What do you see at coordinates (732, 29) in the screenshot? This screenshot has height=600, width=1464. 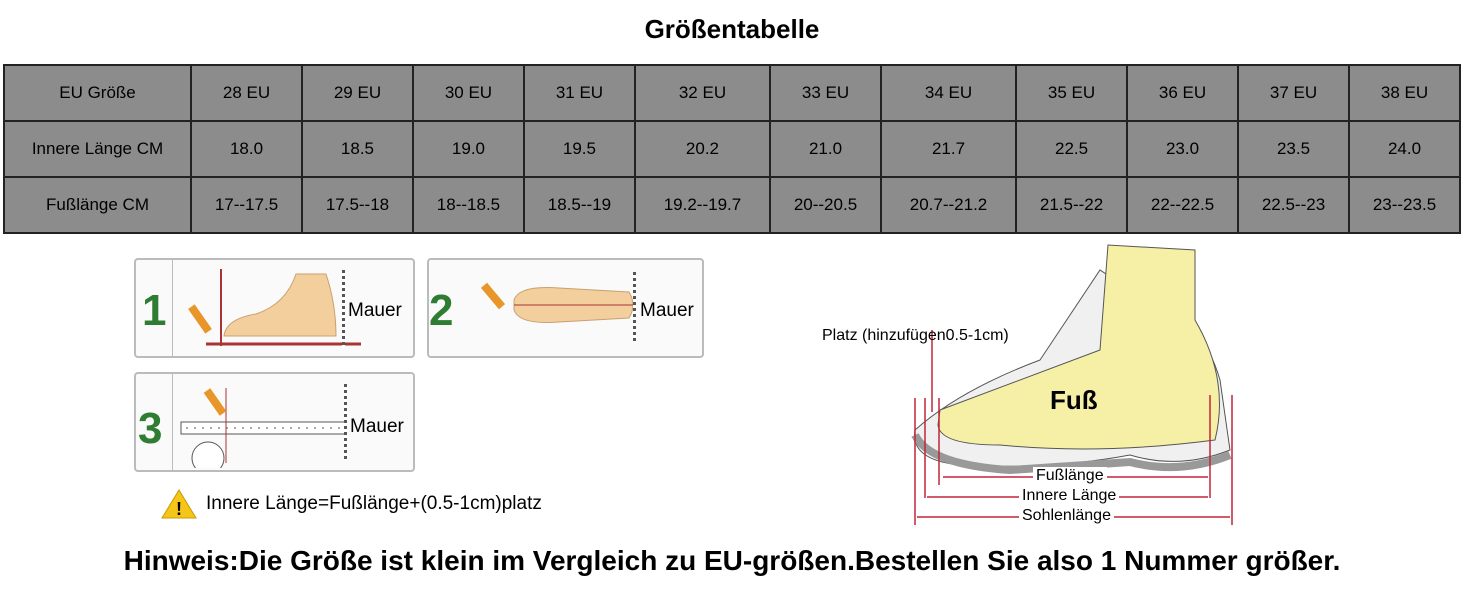 I see `page-title: Größentabelle` at bounding box center [732, 29].